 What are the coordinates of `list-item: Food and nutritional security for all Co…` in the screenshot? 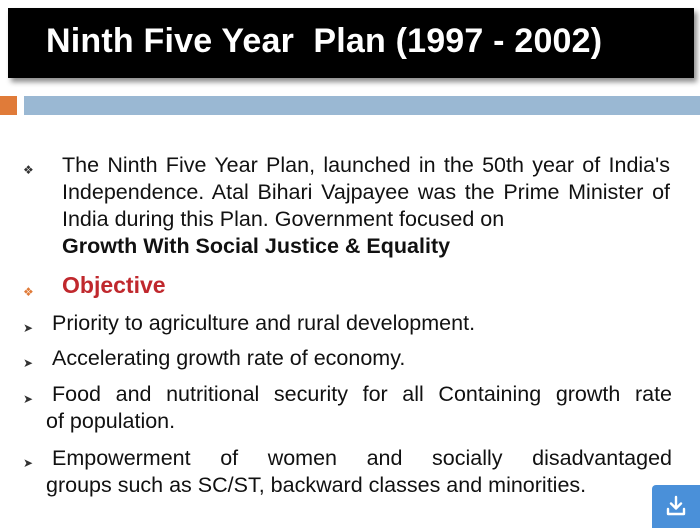 It's located at (359, 408).